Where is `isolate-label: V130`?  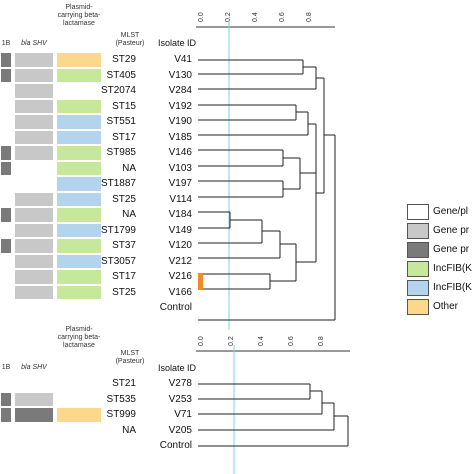
isolate-label: V130 is located at coordinates (180, 75).